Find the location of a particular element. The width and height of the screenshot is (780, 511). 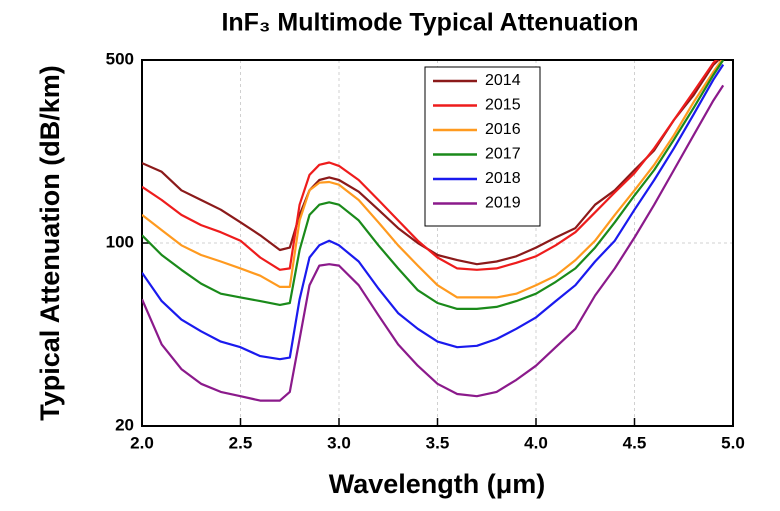

legend-label: 2019 is located at coordinates (503, 203).